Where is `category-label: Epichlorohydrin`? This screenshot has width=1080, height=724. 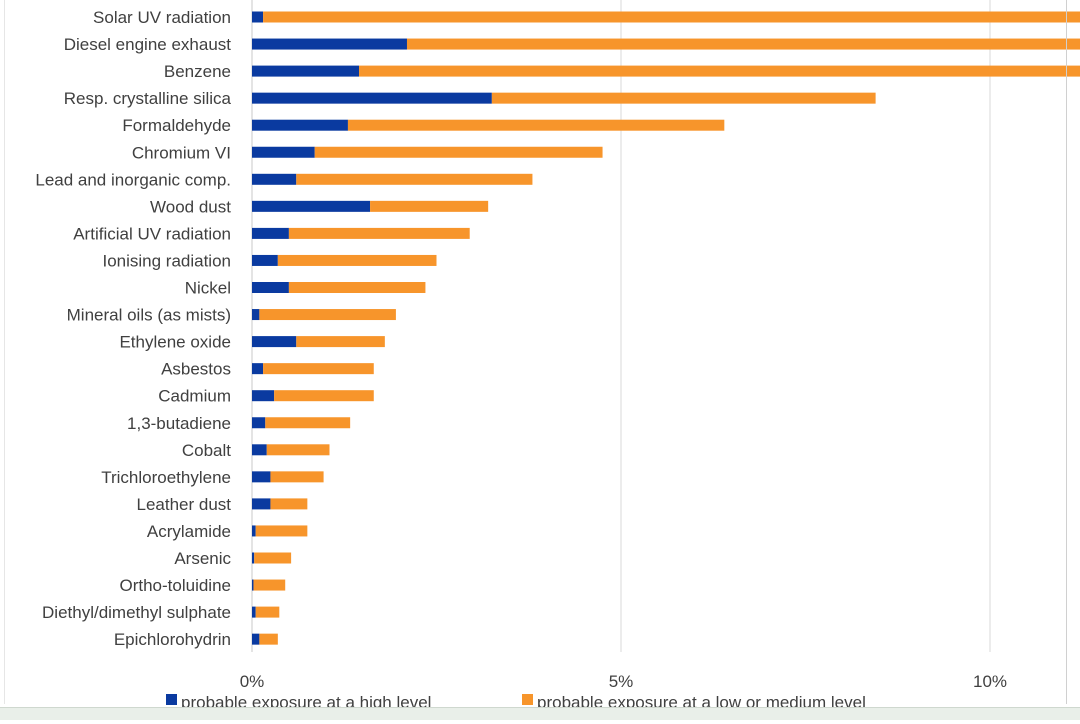 category-label: Epichlorohydrin is located at coordinates (172, 639).